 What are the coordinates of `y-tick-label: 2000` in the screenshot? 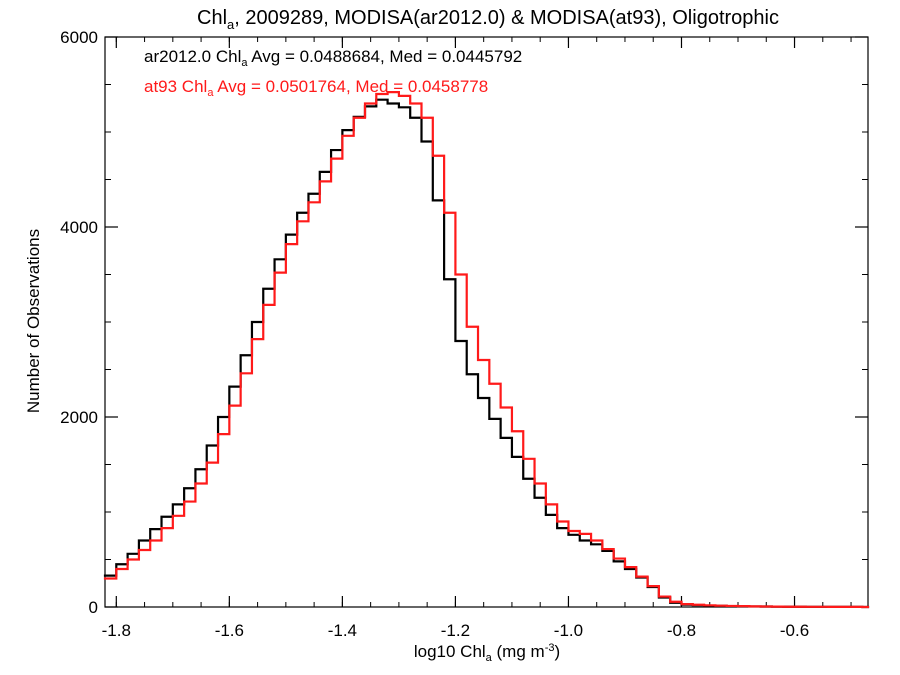 It's located at (79, 417).